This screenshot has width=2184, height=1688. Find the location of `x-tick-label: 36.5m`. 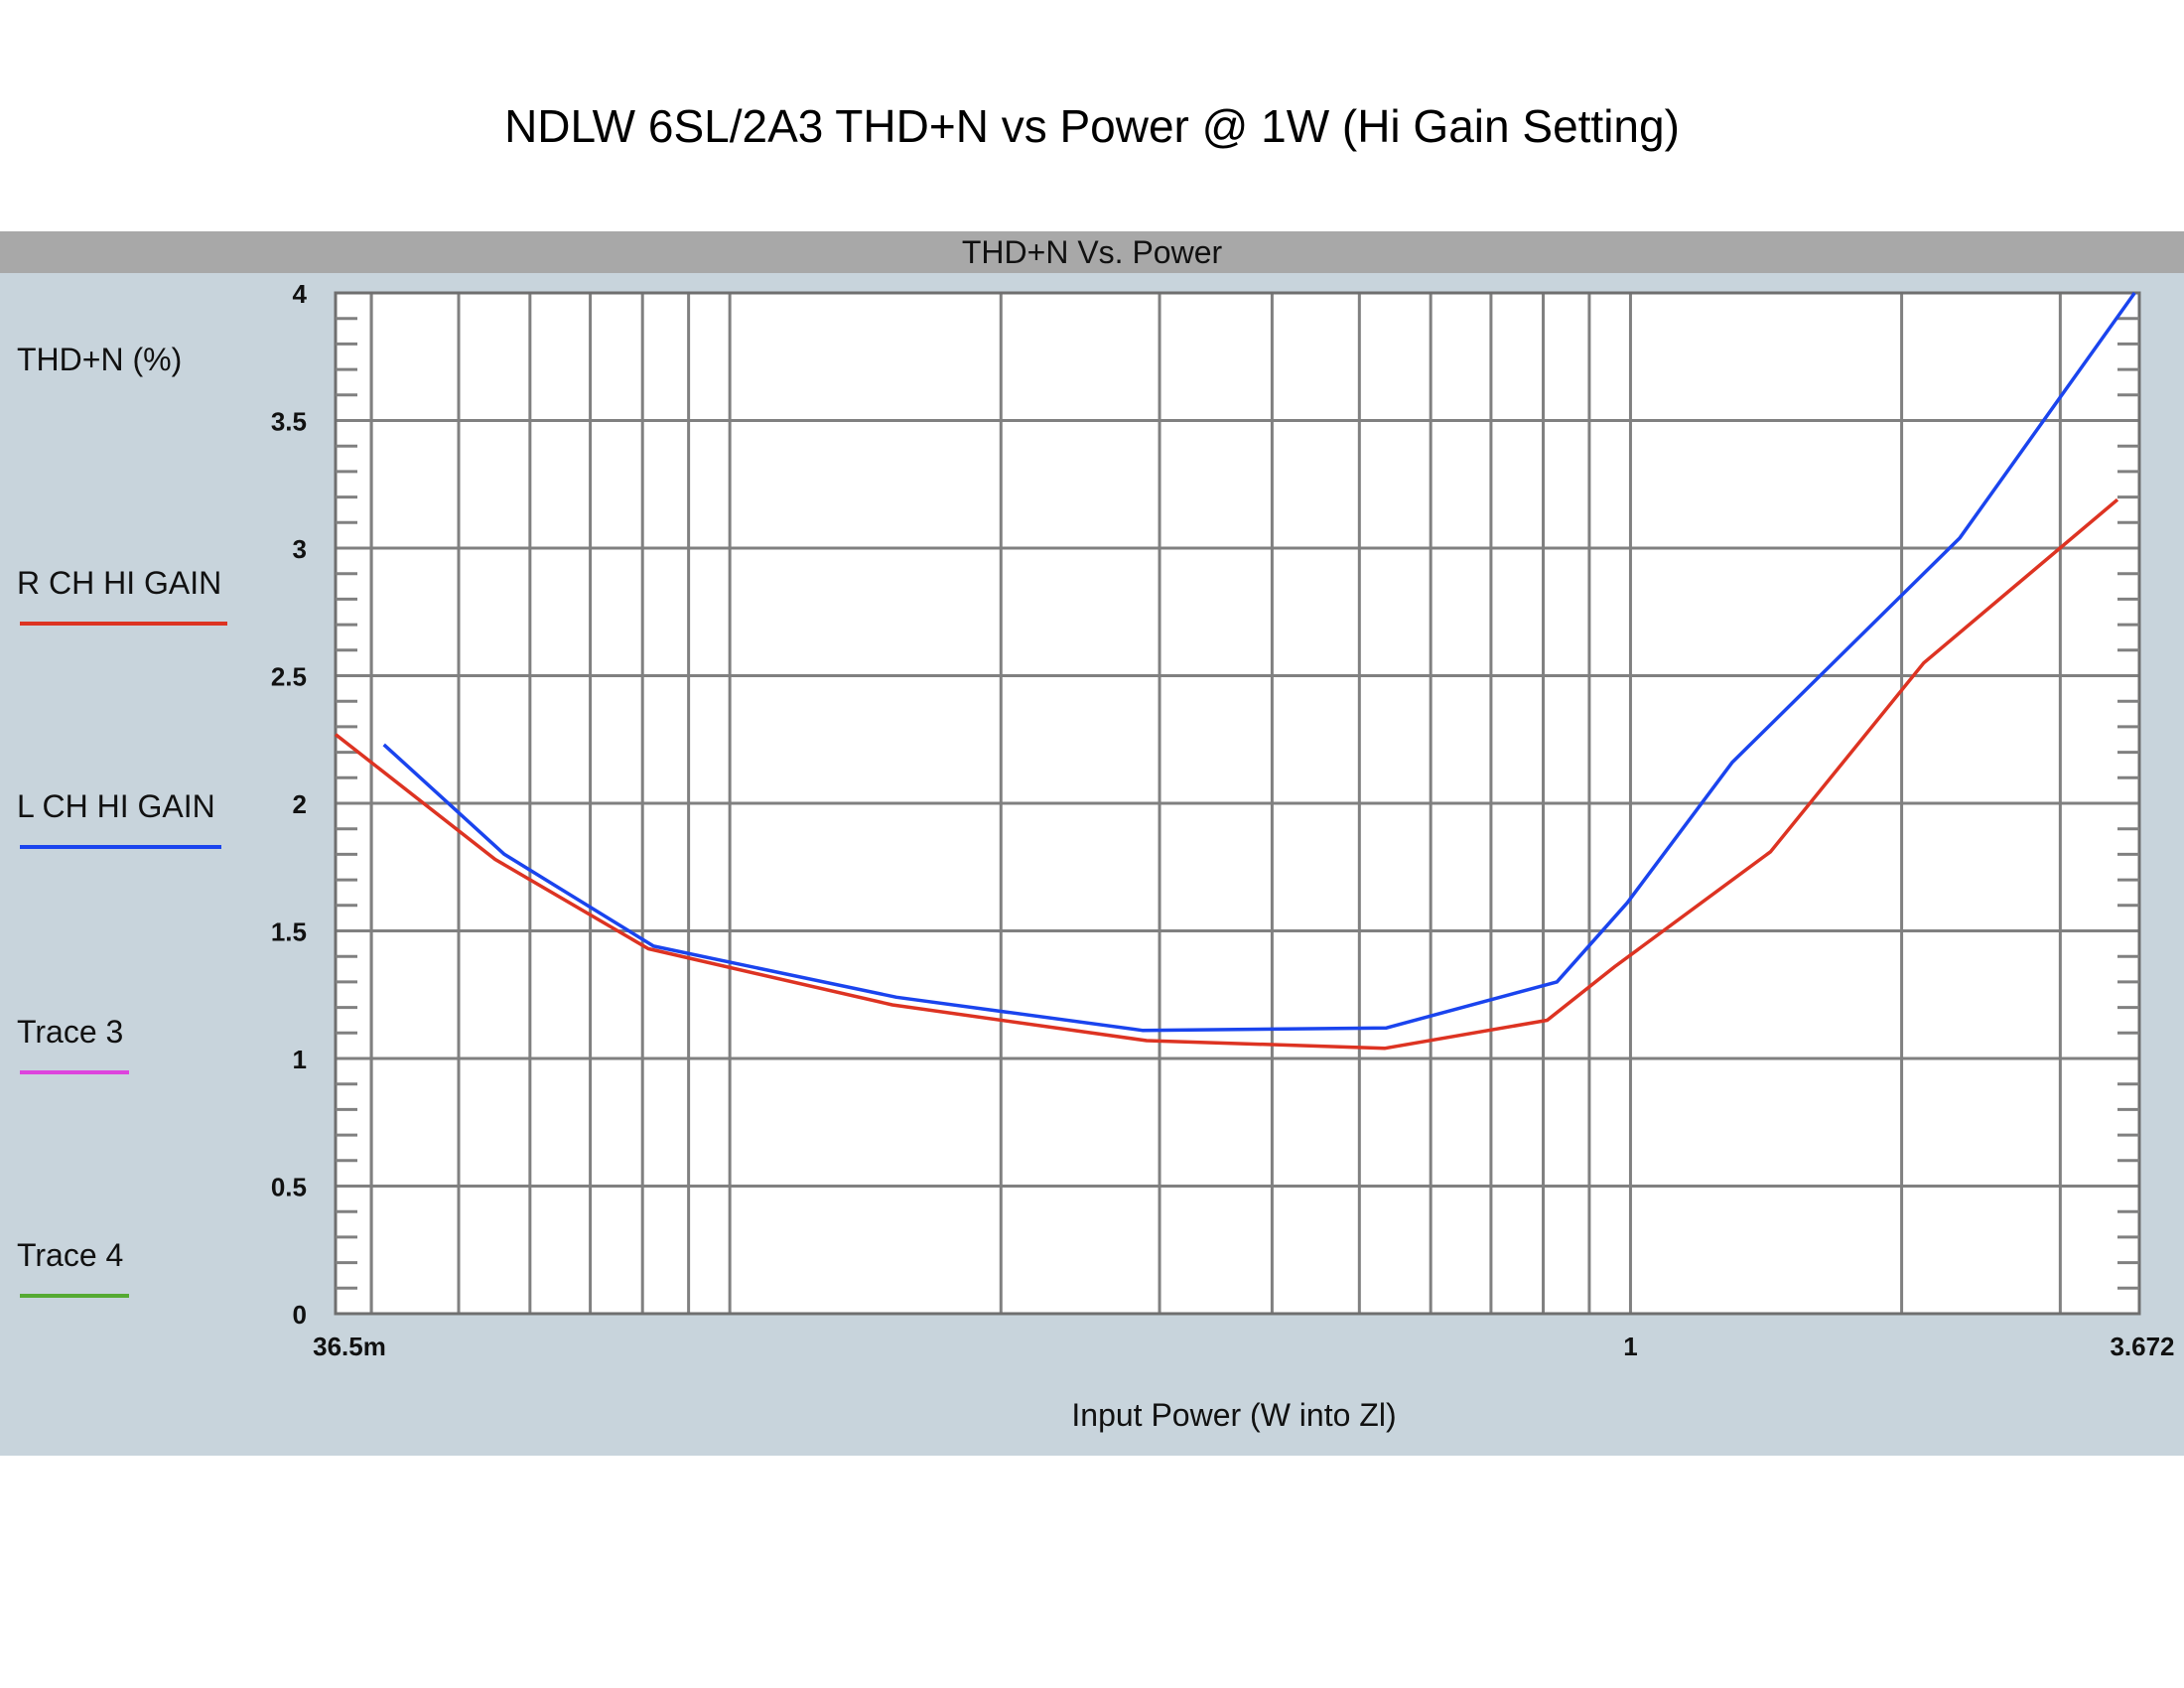

x-tick-label: 36.5m is located at coordinates (349, 1346).